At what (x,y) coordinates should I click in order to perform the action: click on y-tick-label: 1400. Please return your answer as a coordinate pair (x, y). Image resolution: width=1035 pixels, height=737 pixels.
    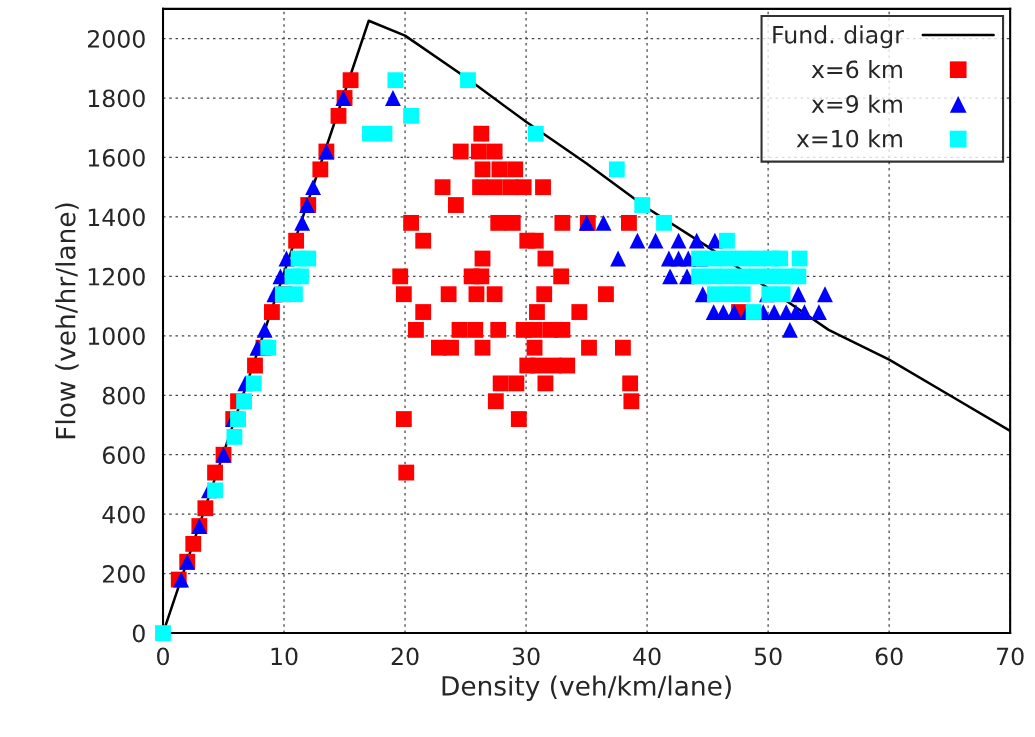
    Looking at the image, I should click on (116, 217).